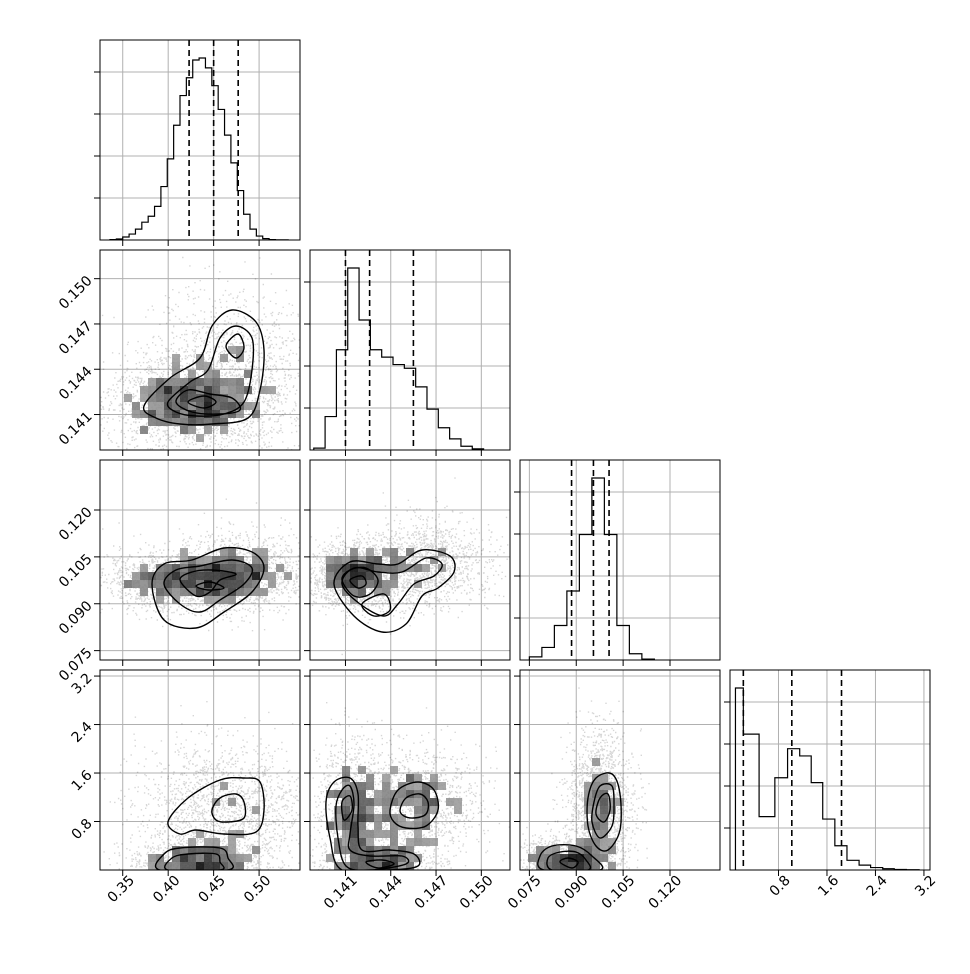  What do you see at coordinates (341, 893) in the screenshot?
I see `x-tick-label: 0.141` at bounding box center [341, 893].